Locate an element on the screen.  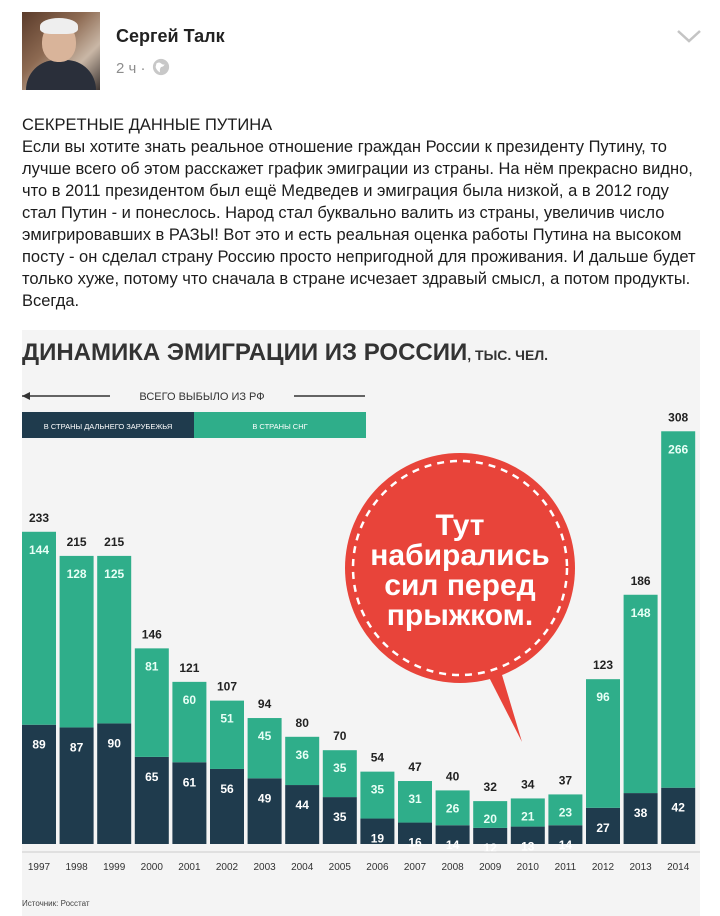
x-tick-label: 2005 is located at coordinates (340, 867).